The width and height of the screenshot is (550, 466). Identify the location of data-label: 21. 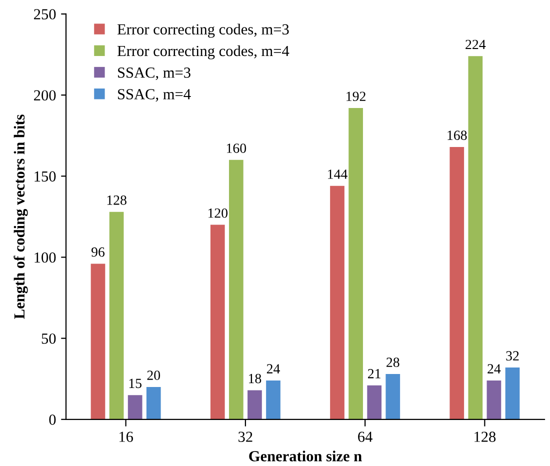
(374, 373).